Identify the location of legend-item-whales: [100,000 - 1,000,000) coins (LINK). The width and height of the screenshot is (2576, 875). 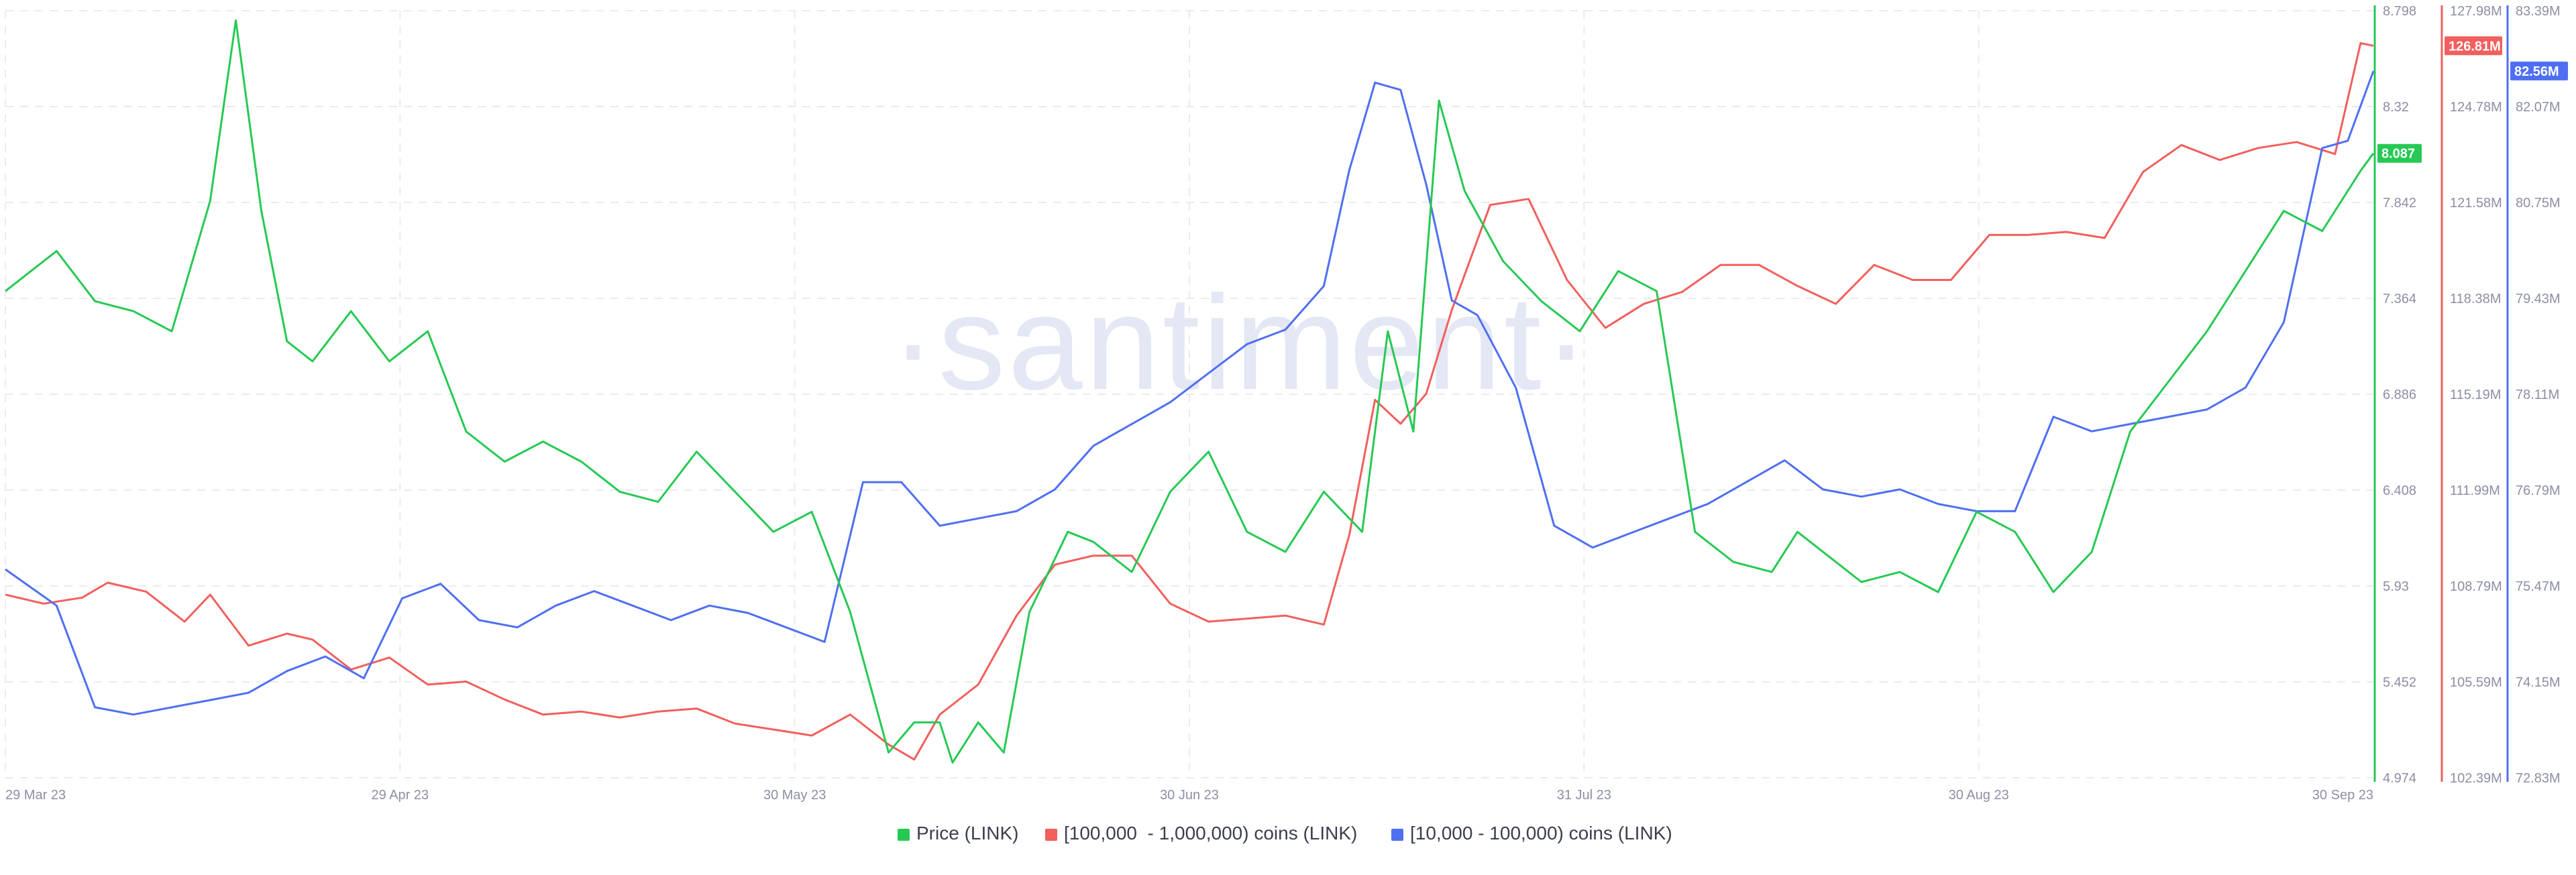
(1201, 833).